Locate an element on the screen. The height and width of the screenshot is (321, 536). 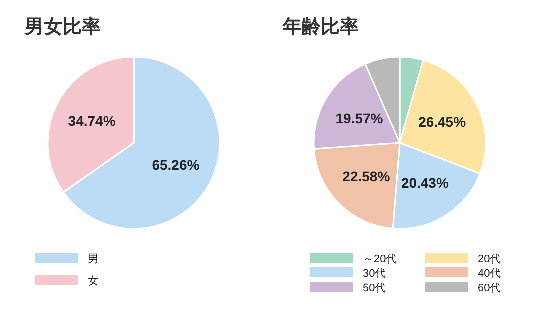
data-label: 22.58% is located at coordinates (366, 176).